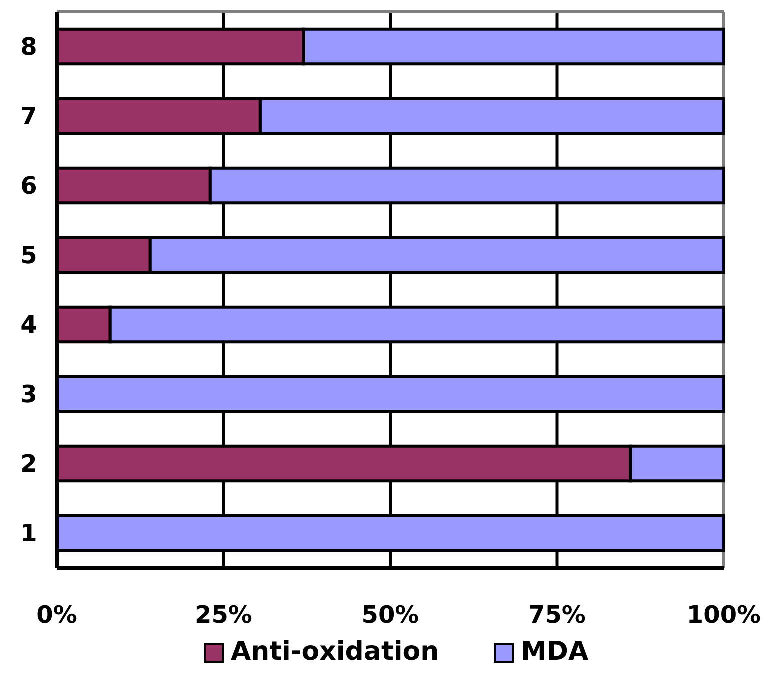 This screenshot has width=770, height=693. What do you see at coordinates (335, 652) in the screenshot?
I see `legend-label: Anti-oxidation` at bounding box center [335, 652].